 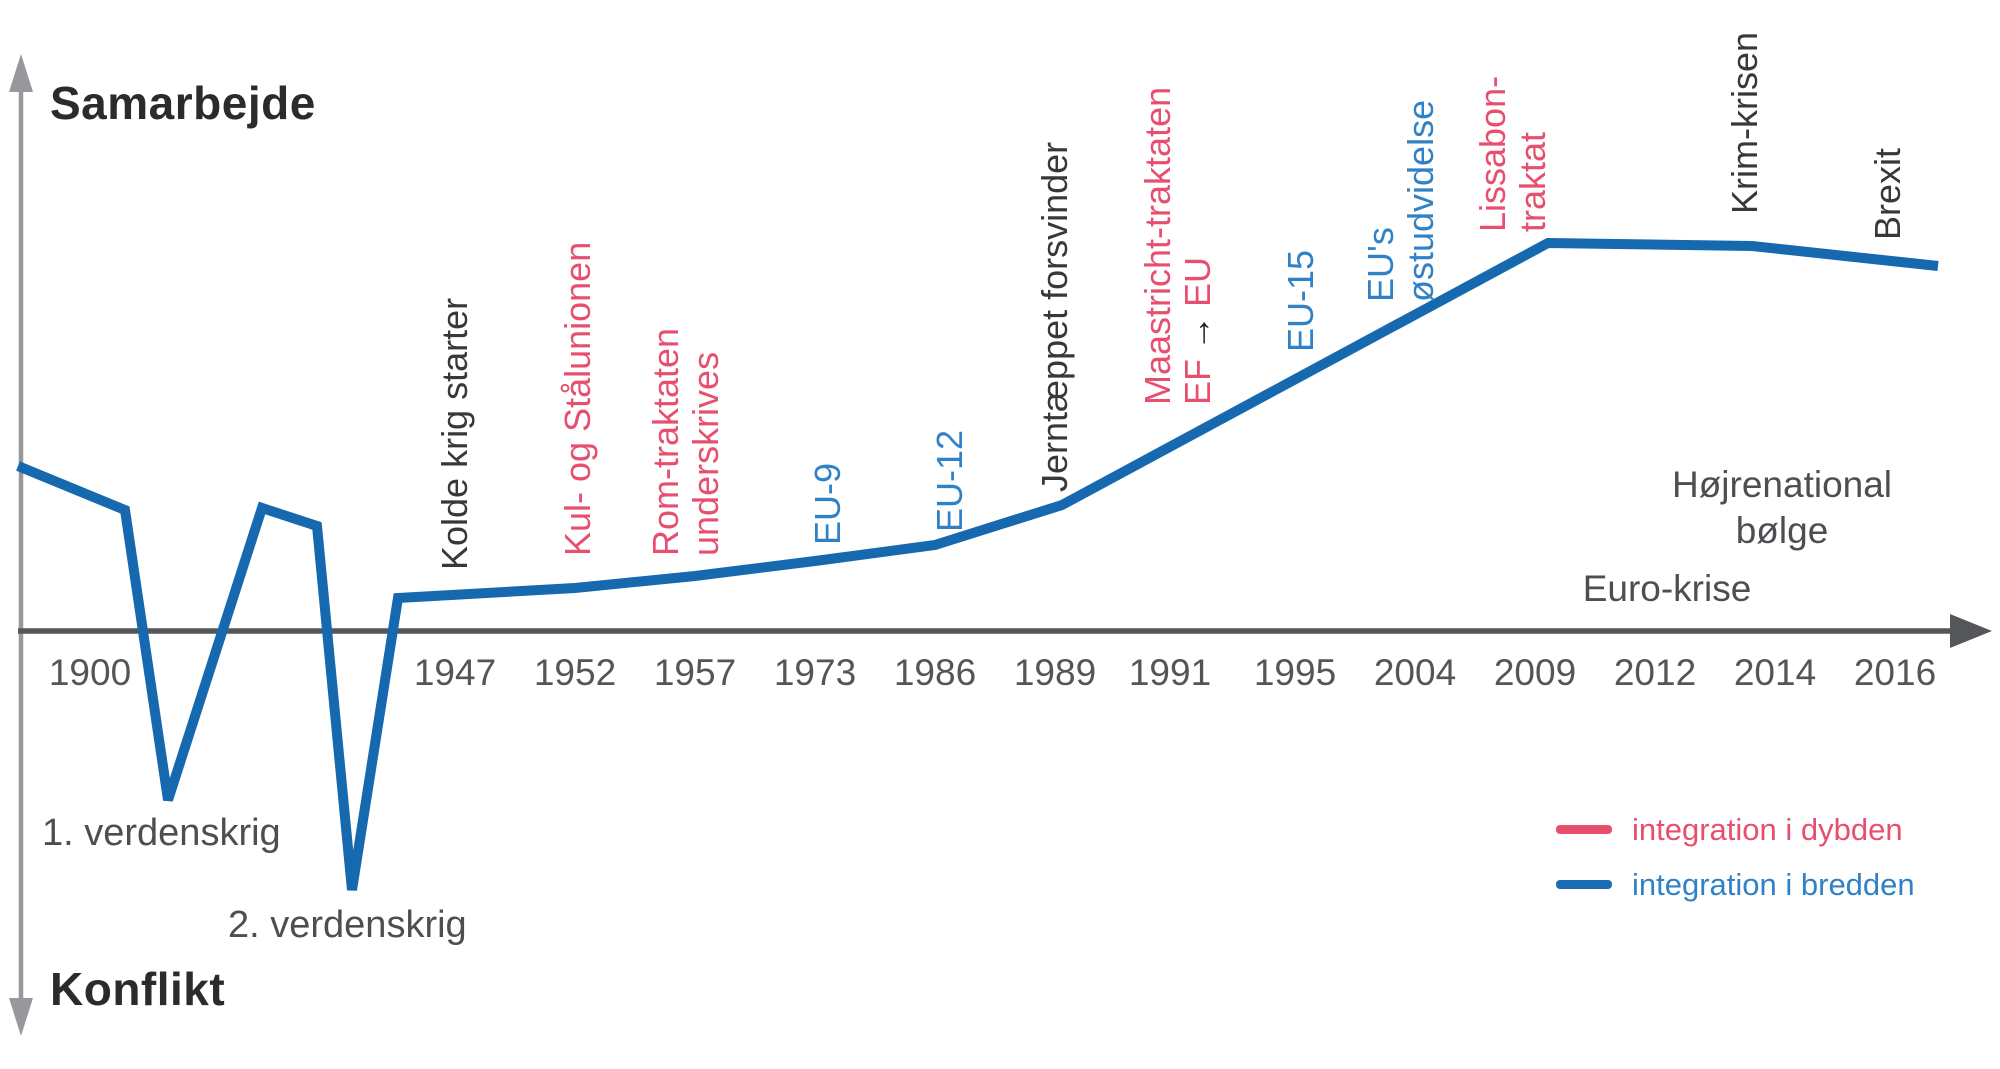 I want to click on event-label-eu15: EU-15, so click(x=1300, y=300).